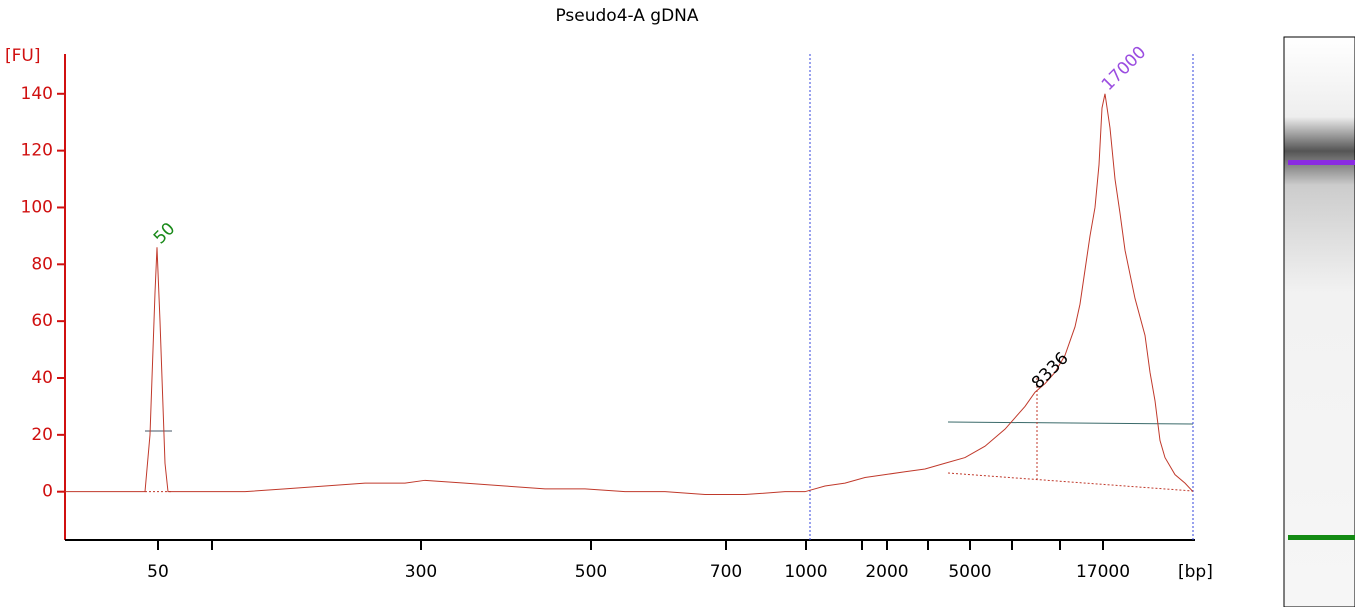 Image resolution: width=1355 pixels, height=607 pixels. Describe the element at coordinates (42, 435) in the screenshot. I see `y-tick-label: 20` at that location.